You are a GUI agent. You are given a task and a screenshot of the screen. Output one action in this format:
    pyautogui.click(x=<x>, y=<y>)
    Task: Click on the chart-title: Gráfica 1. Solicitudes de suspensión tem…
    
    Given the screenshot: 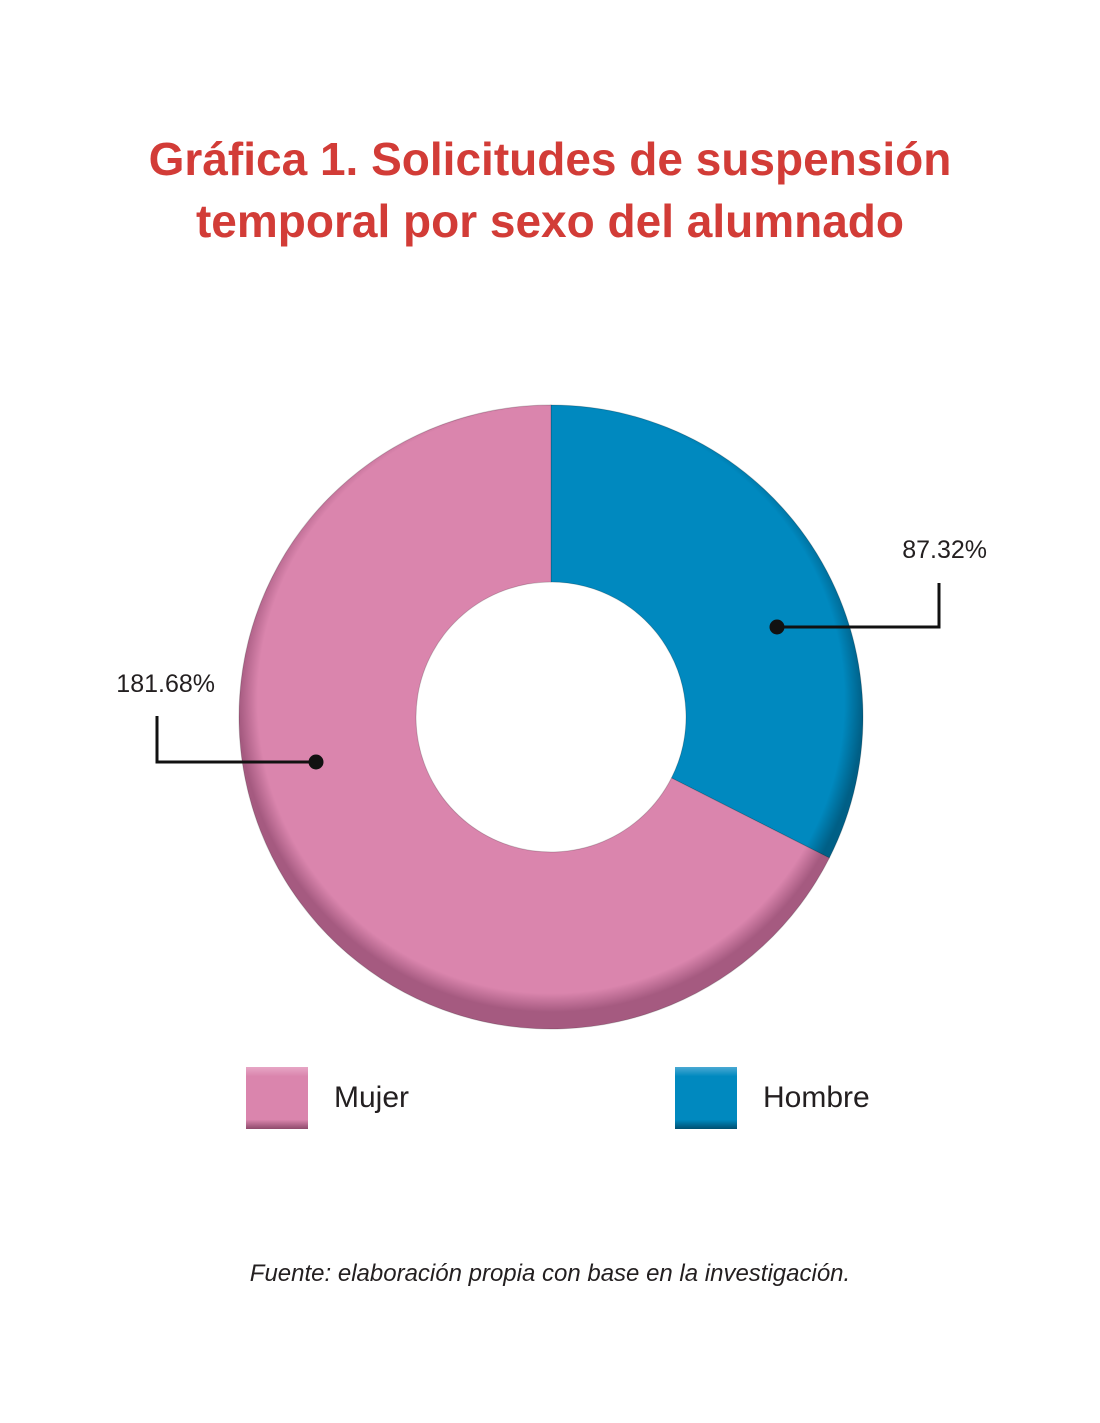 What is the action you would take?
    pyautogui.click(x=550, y=190)
    